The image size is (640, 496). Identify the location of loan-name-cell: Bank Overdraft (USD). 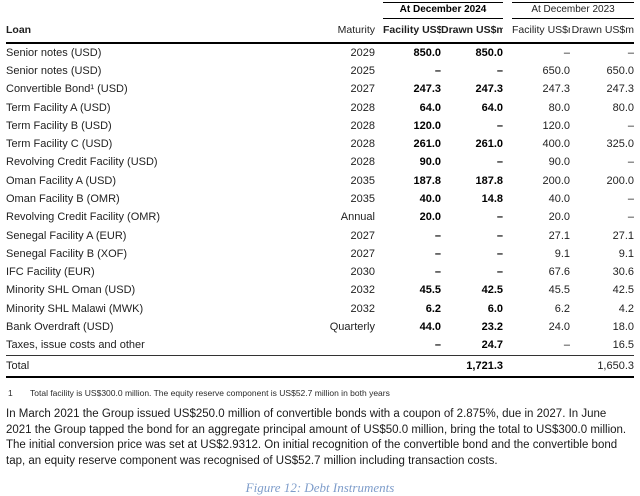
(60, 326).